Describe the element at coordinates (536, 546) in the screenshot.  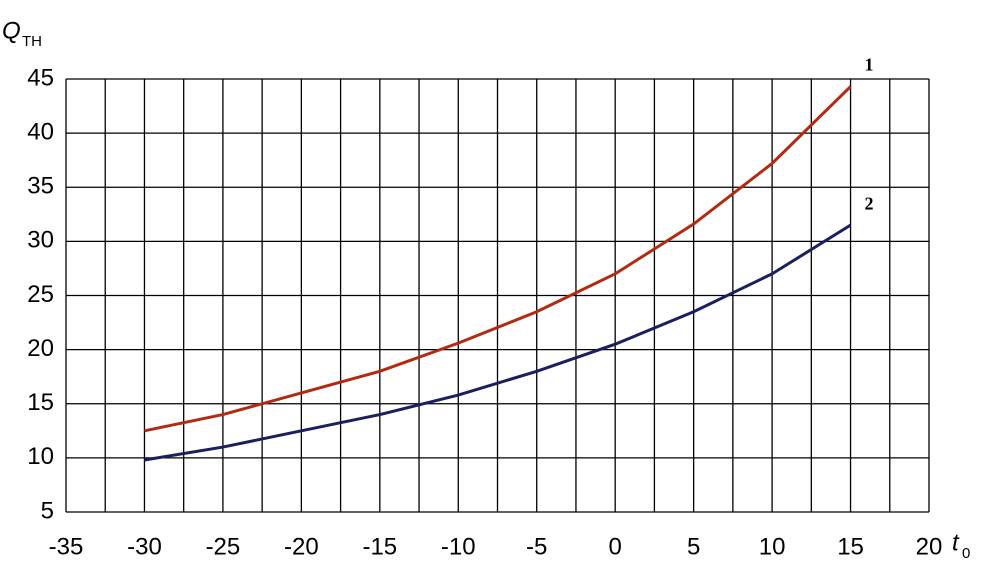
I see `x-tick-label: -5` at that location.